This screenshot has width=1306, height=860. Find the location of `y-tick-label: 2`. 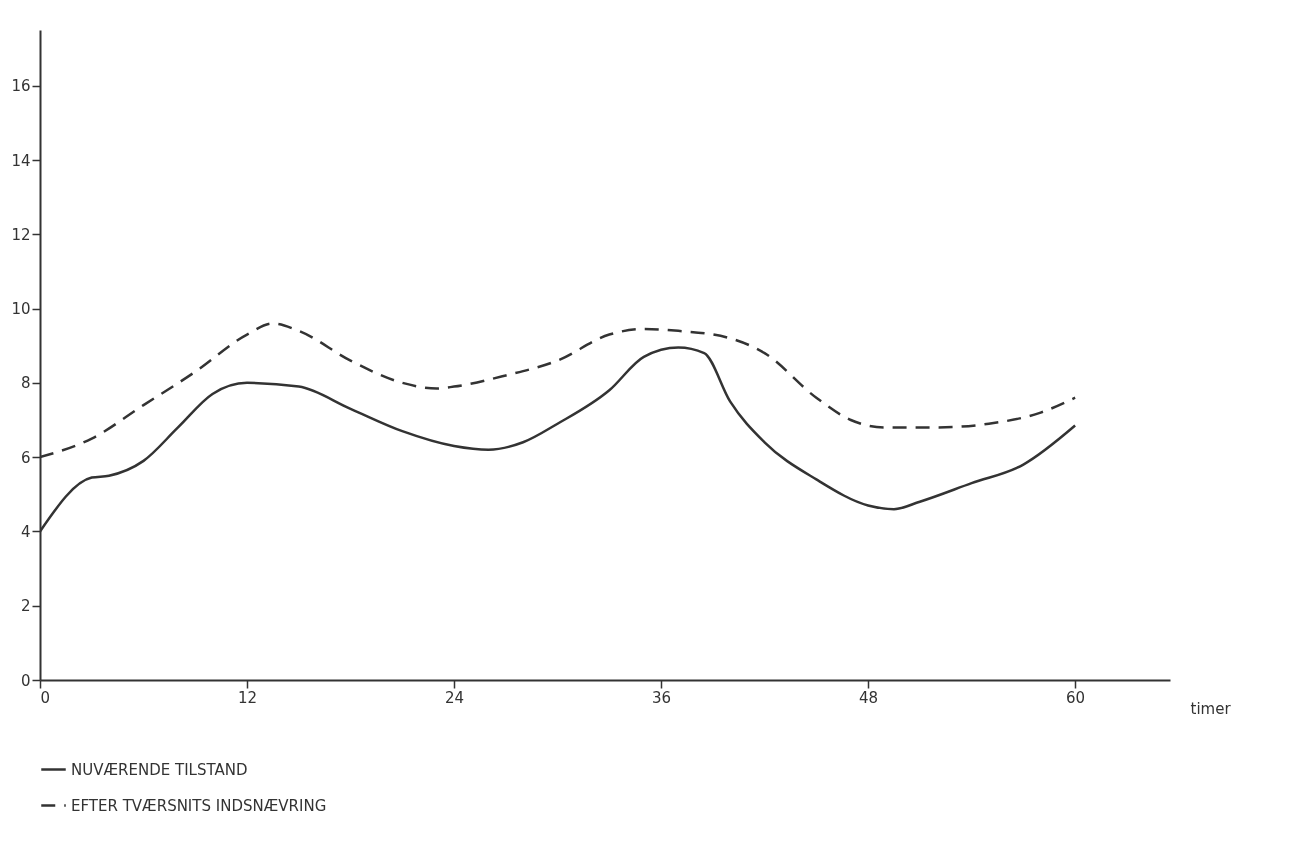

y-tick-label: 2 is located at coordinates (25, 606).